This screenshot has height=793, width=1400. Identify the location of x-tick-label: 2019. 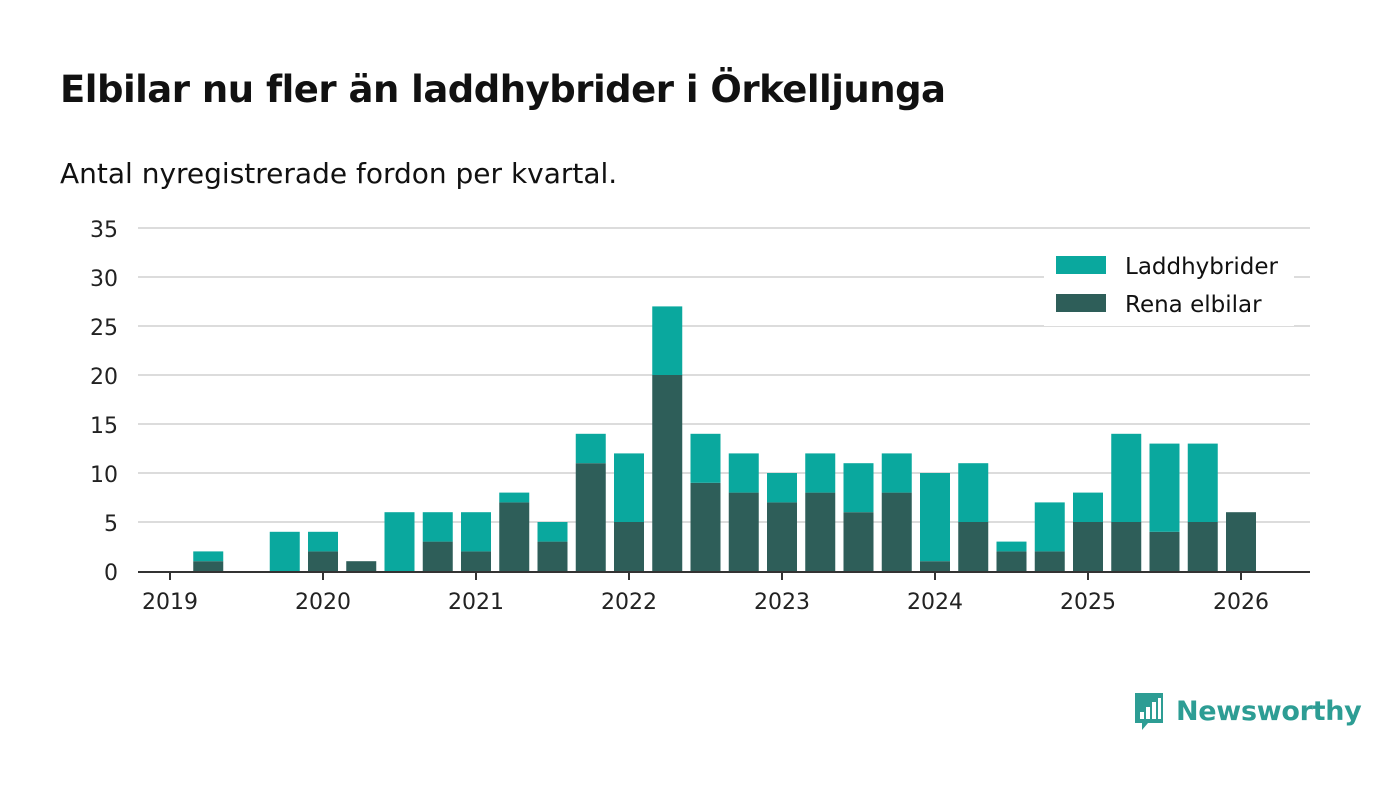
(170, 602).